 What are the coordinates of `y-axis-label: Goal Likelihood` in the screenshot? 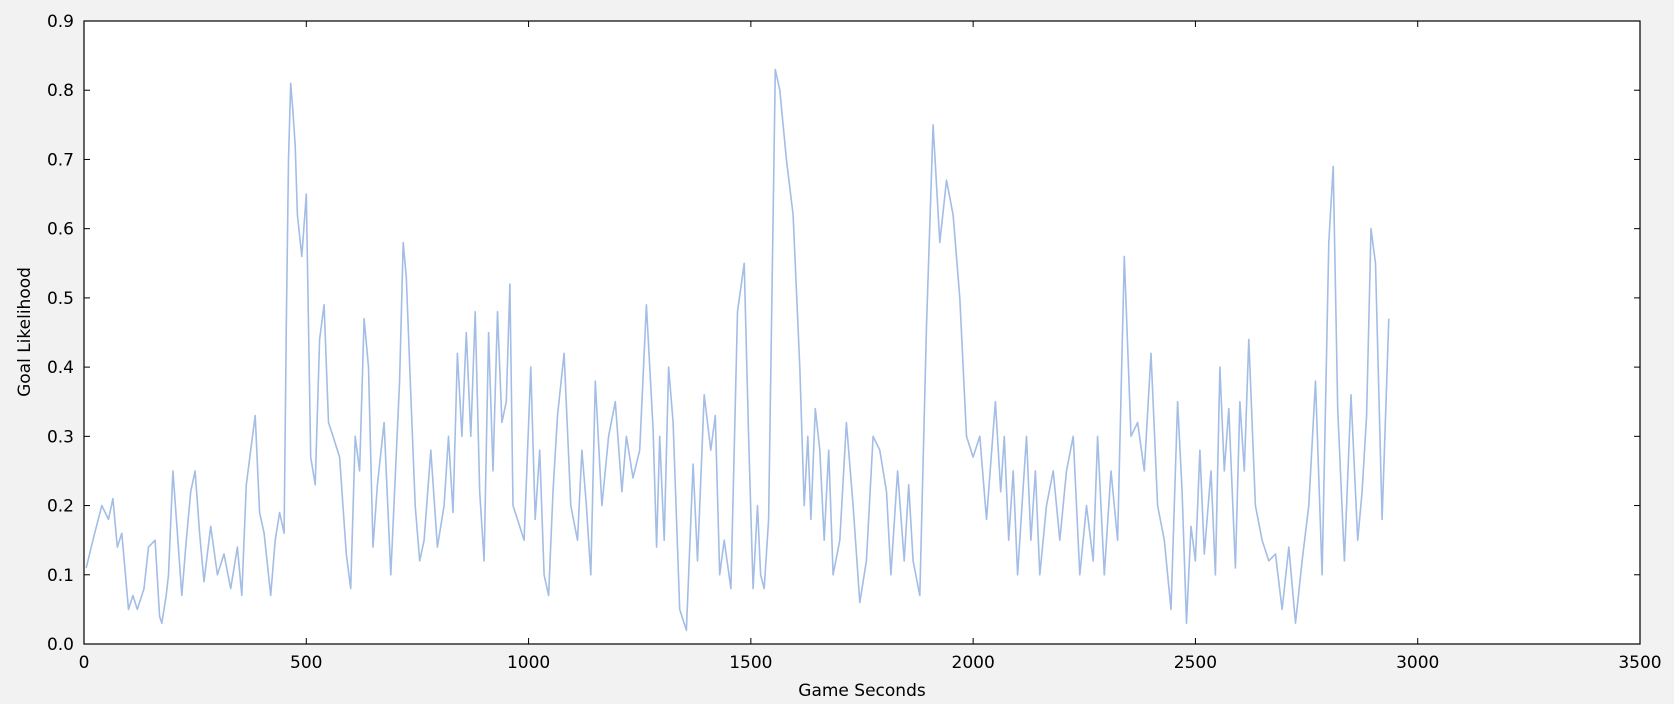 It's located at (25, 332).